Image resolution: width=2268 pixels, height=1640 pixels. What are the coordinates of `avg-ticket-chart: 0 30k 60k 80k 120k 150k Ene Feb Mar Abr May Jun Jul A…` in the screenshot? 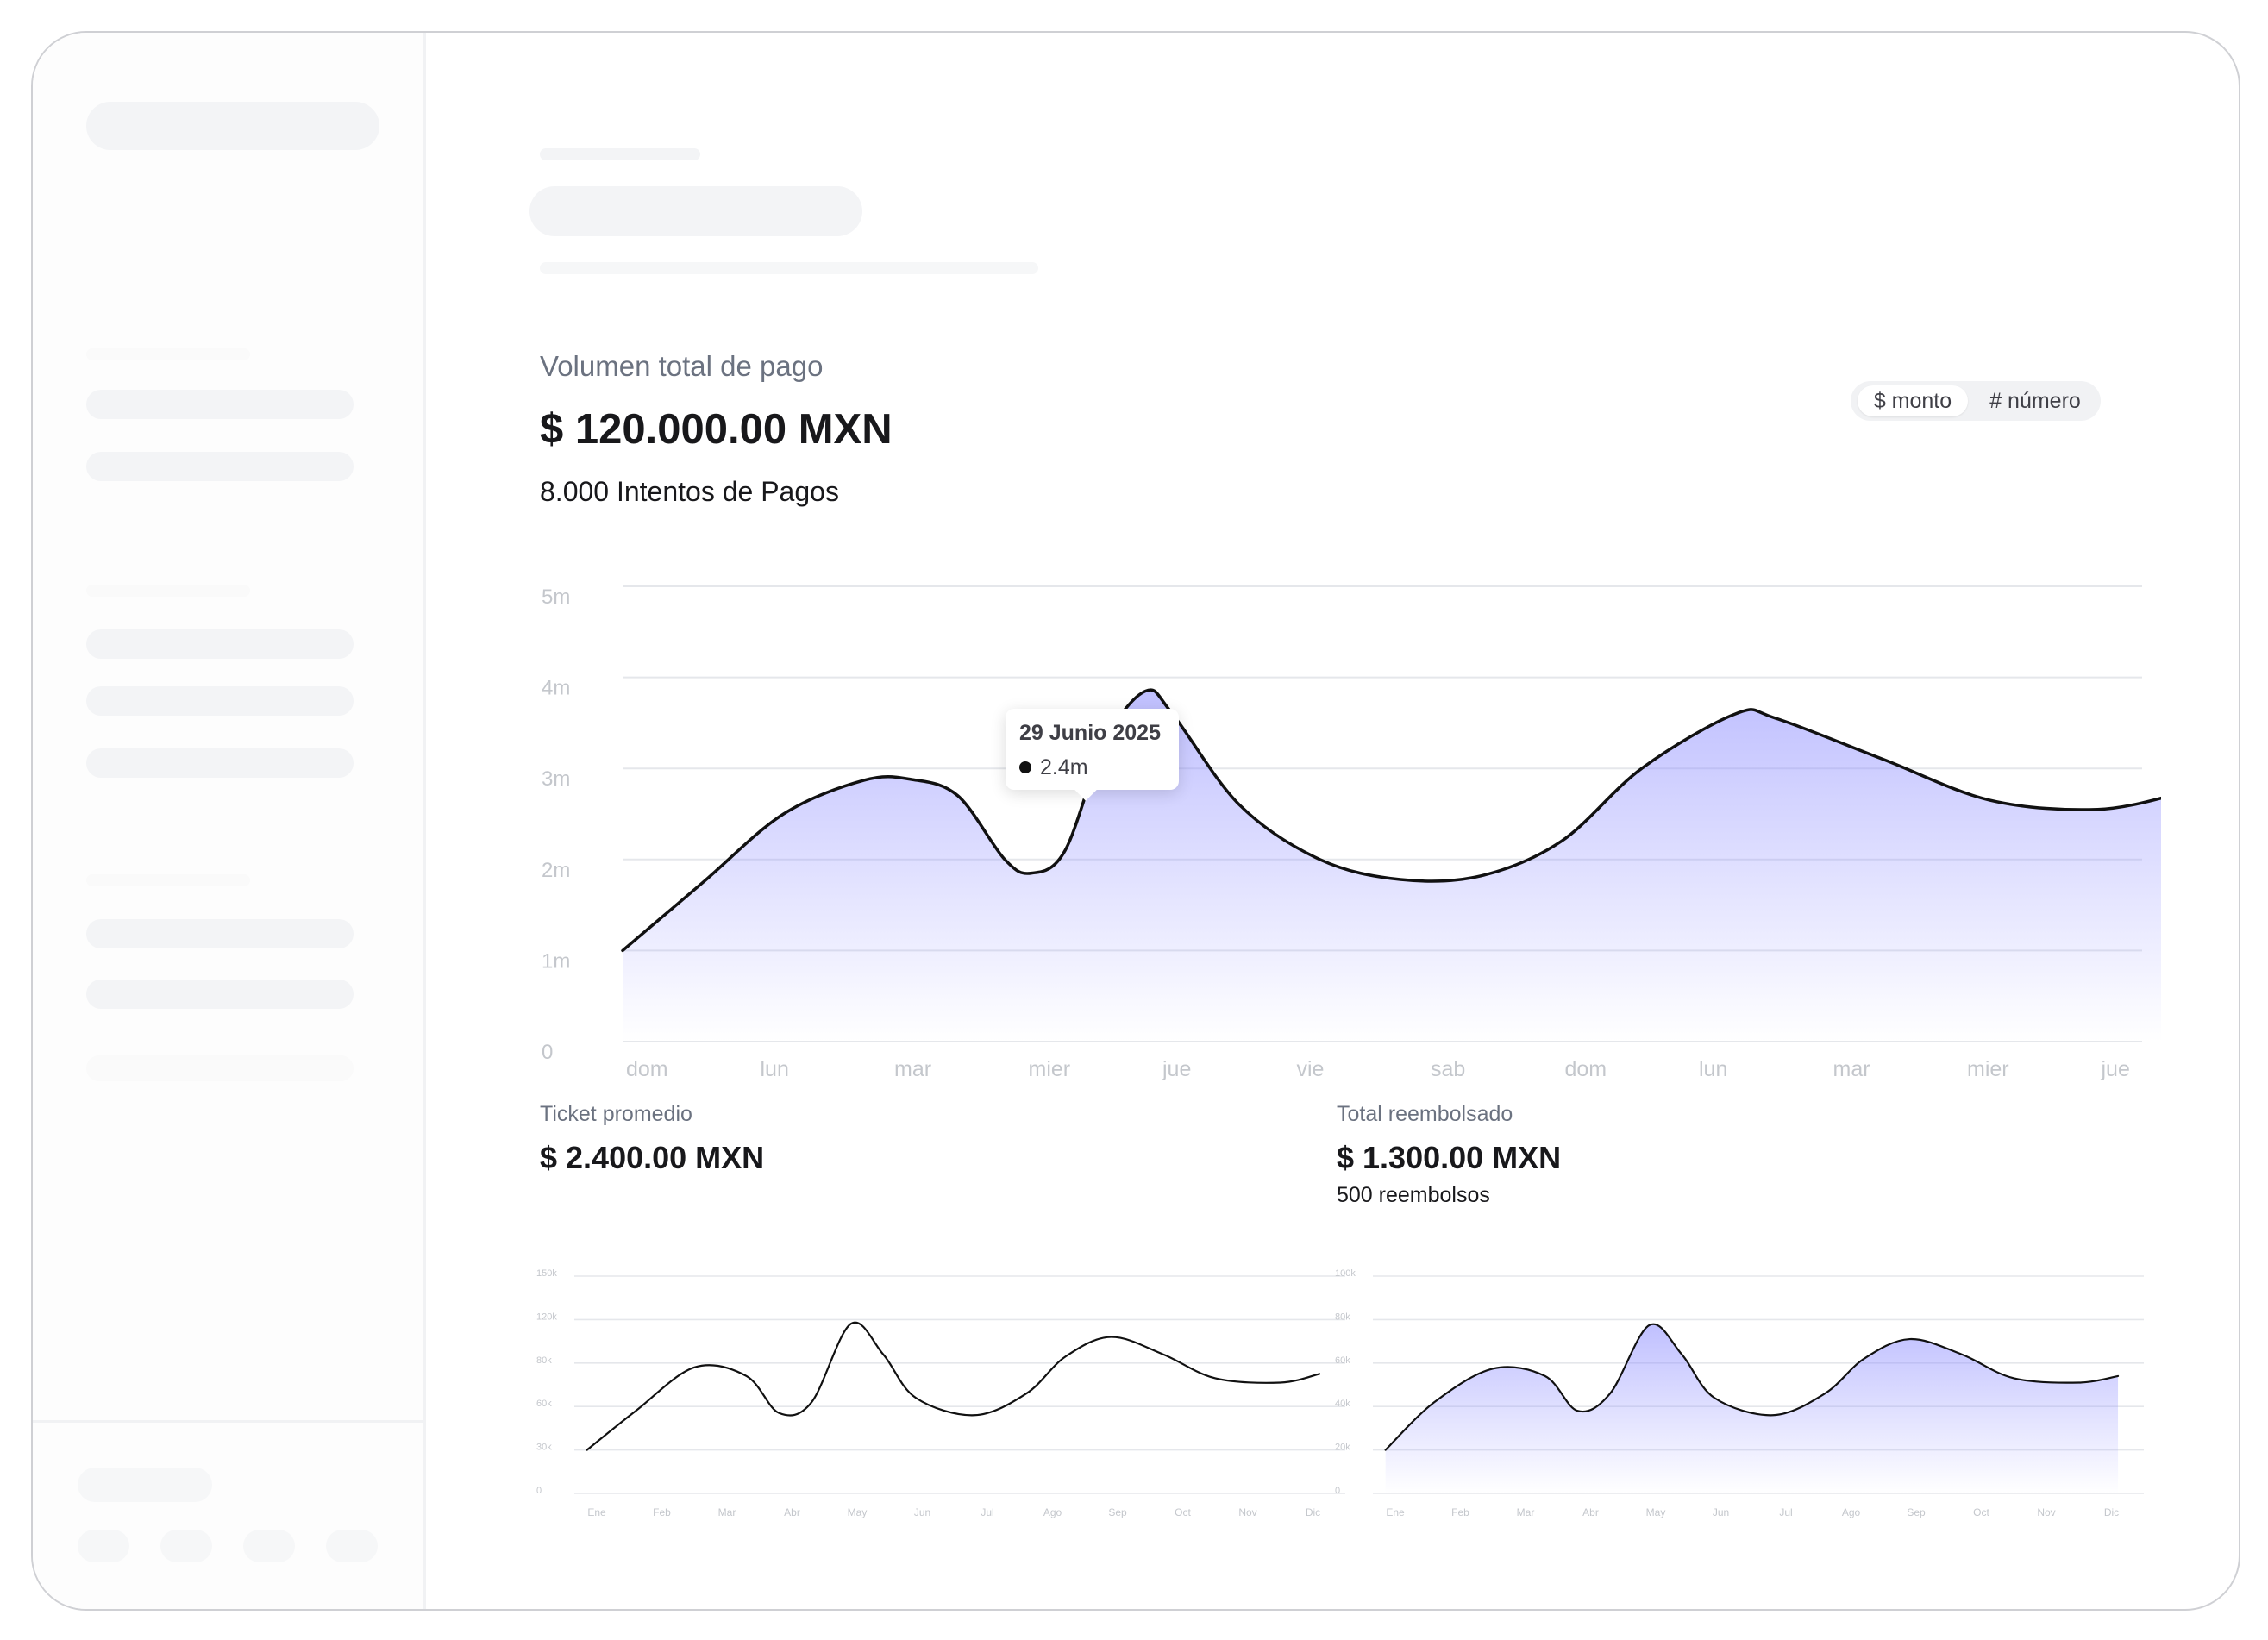 It's located at (943, 1377).